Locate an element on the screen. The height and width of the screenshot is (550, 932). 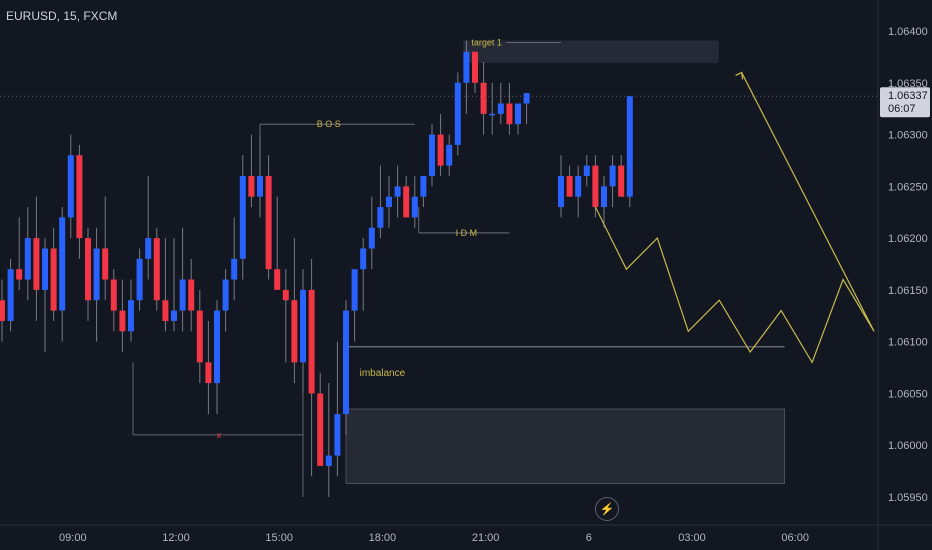
y-tick-label: 1.06350 is located at coordinates (908, 84).